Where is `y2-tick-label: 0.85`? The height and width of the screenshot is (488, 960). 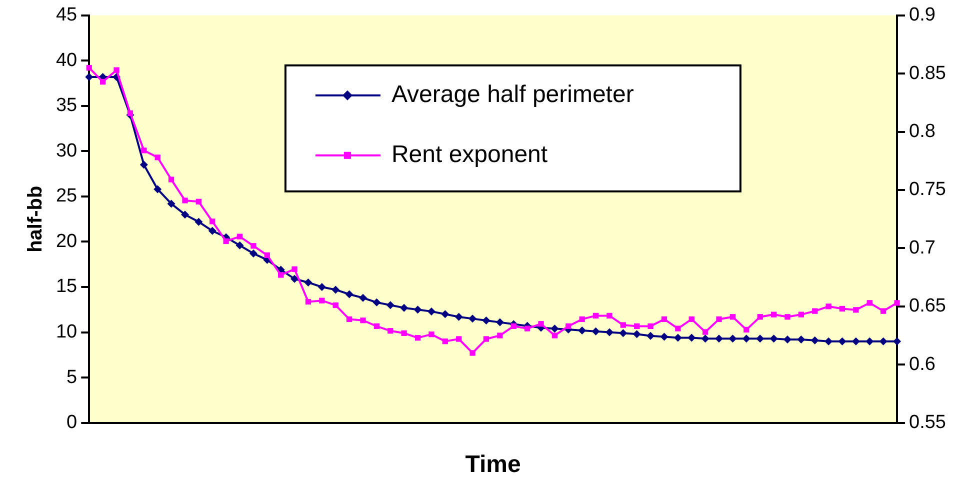 y2-tick-label: 0.85 is located at coordinates (927, 73).